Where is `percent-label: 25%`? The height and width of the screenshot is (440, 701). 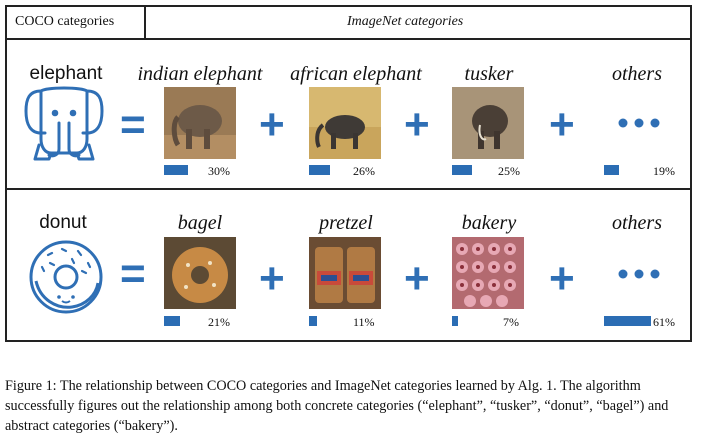
percent-label: 25% is located at coordinates (509, 171).